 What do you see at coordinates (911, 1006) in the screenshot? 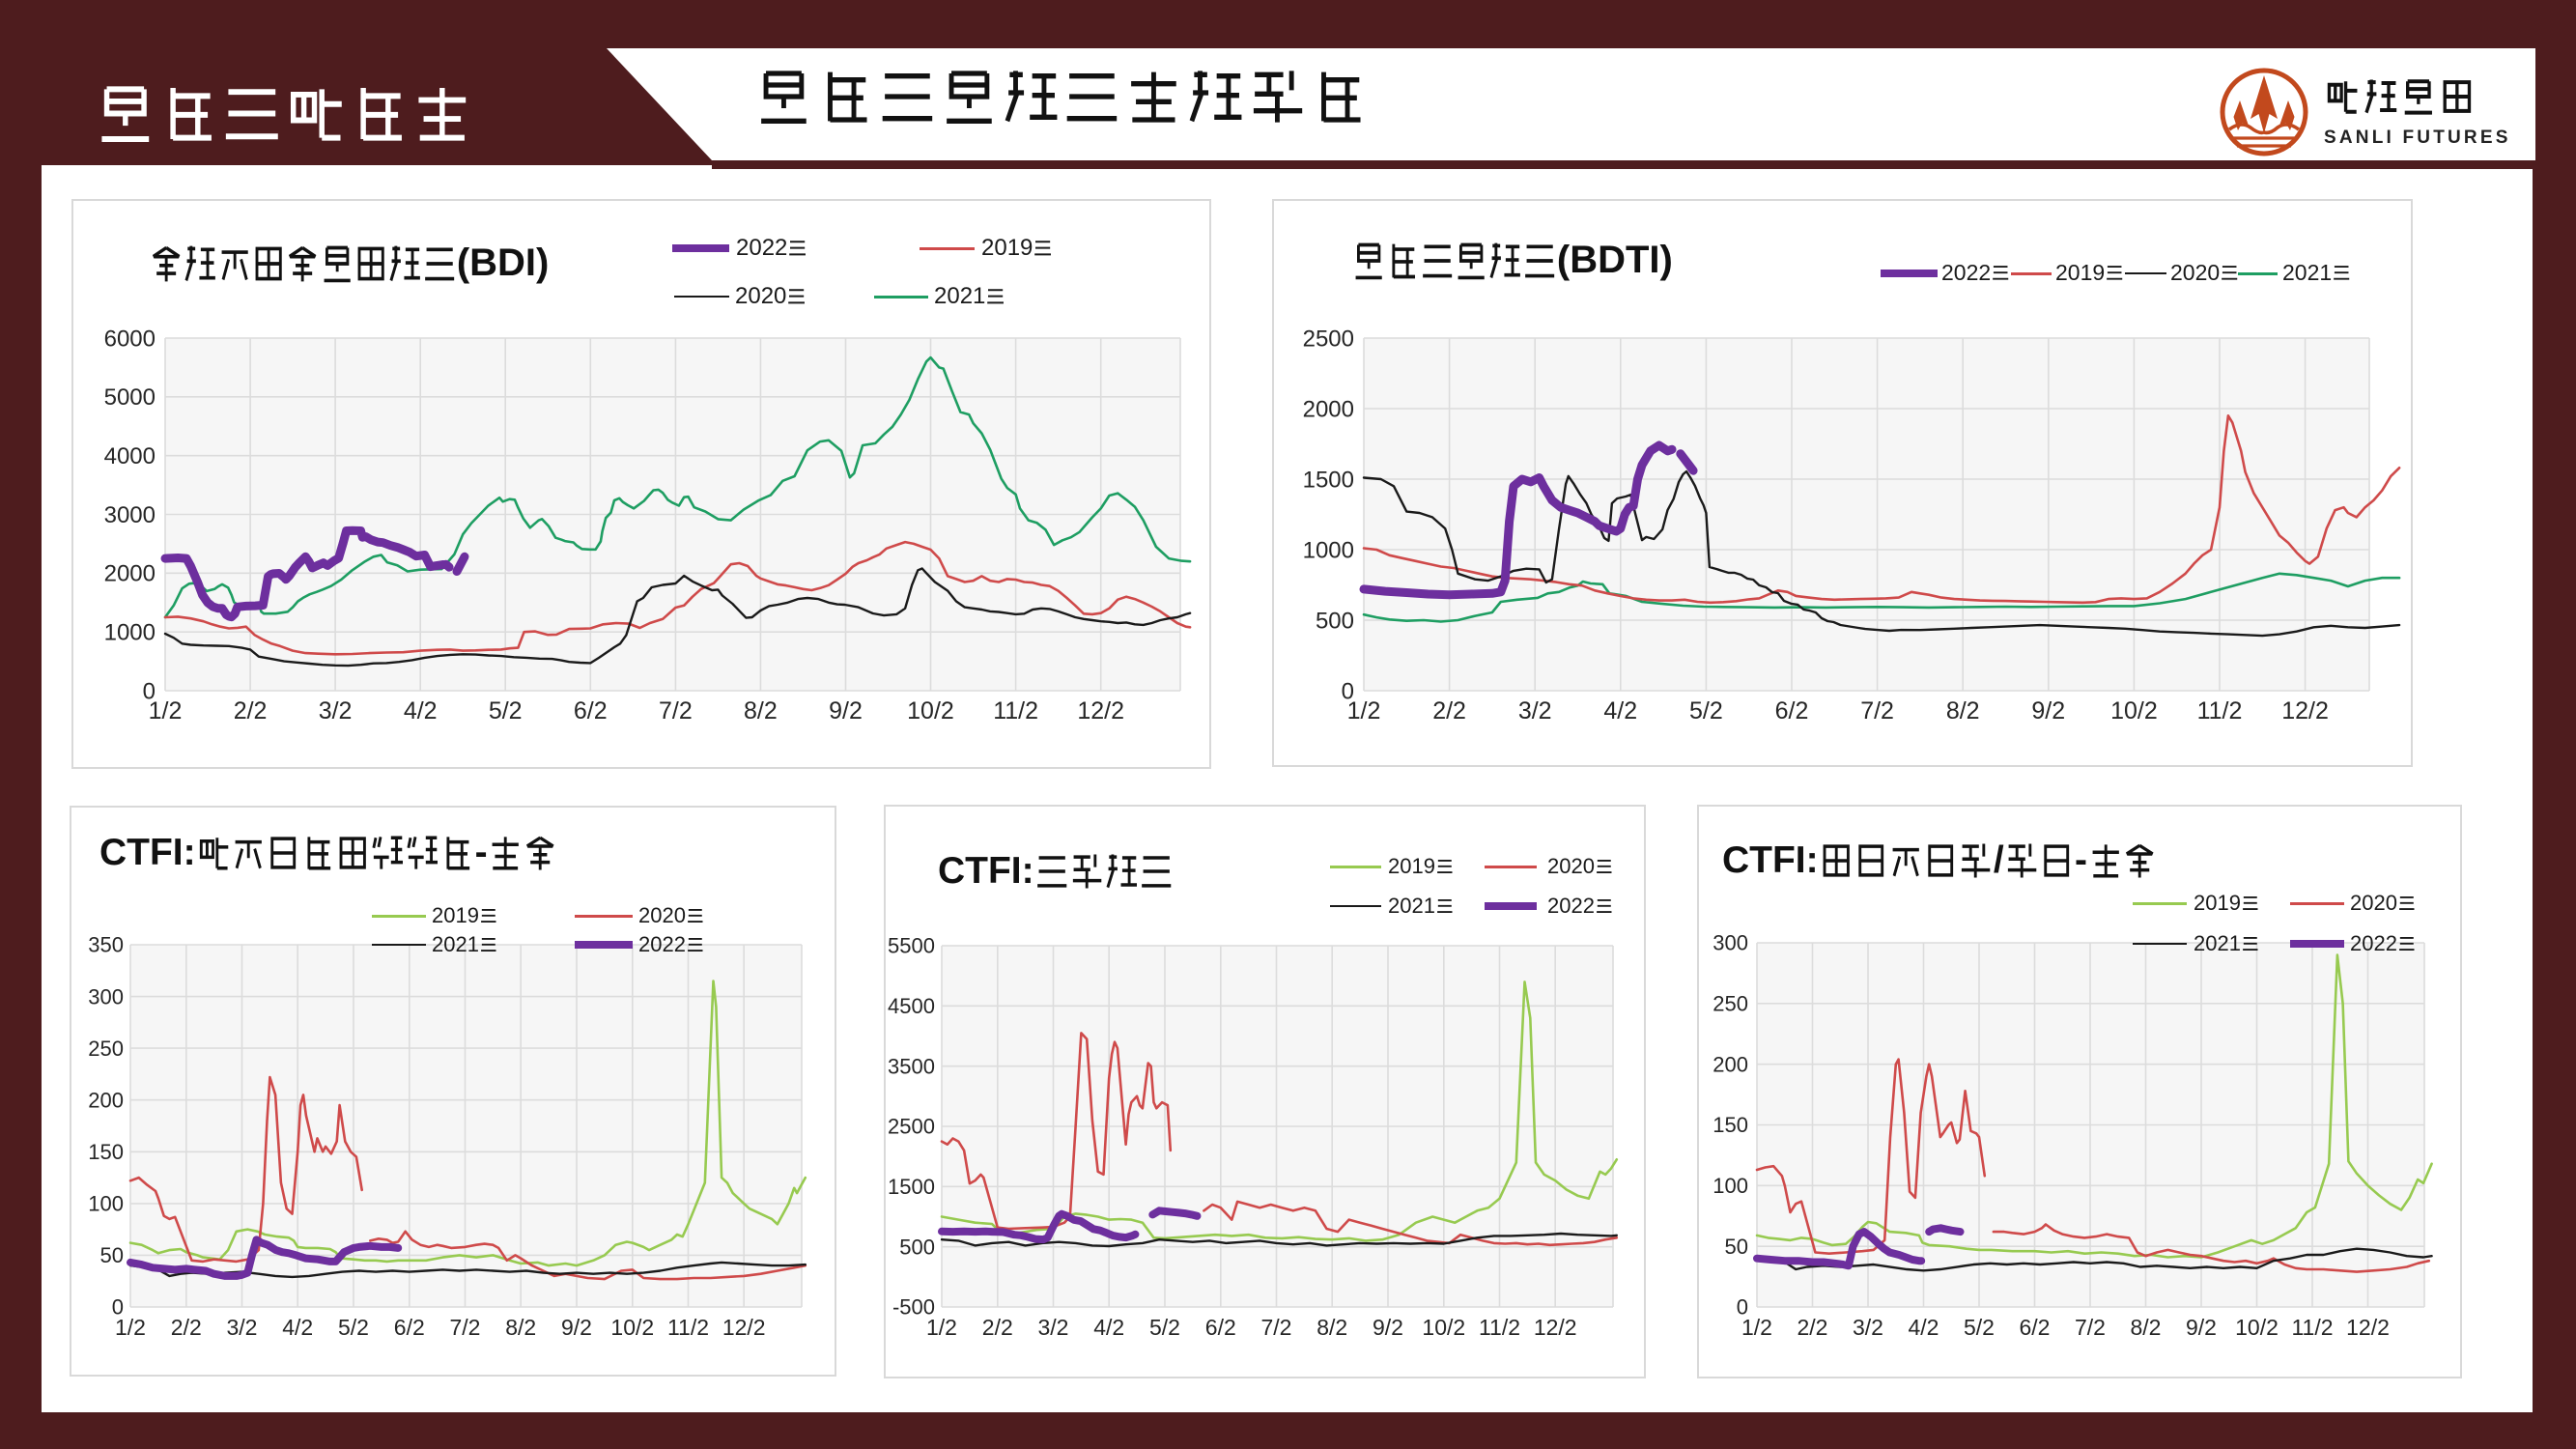
I see `svg-text: 4500` at bounding box center [911, 1006].